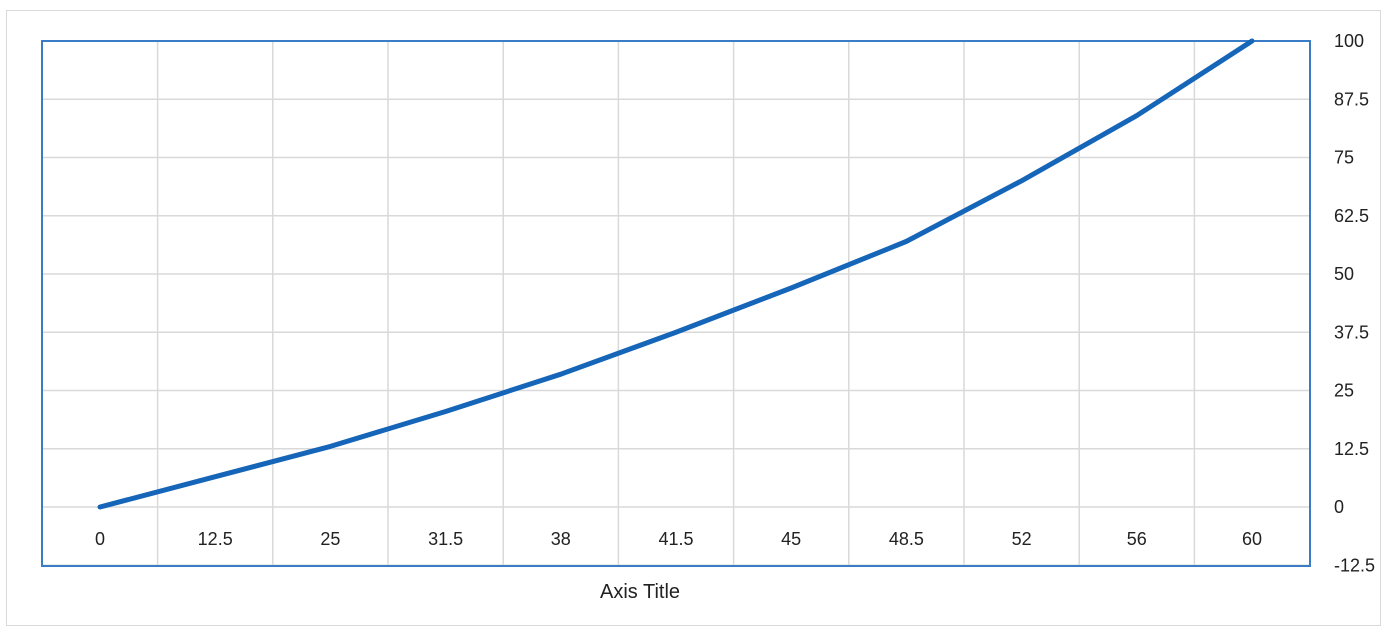 The image size is (1388, 632). I want to click on x-tick-label: 0, so click(100, 539).